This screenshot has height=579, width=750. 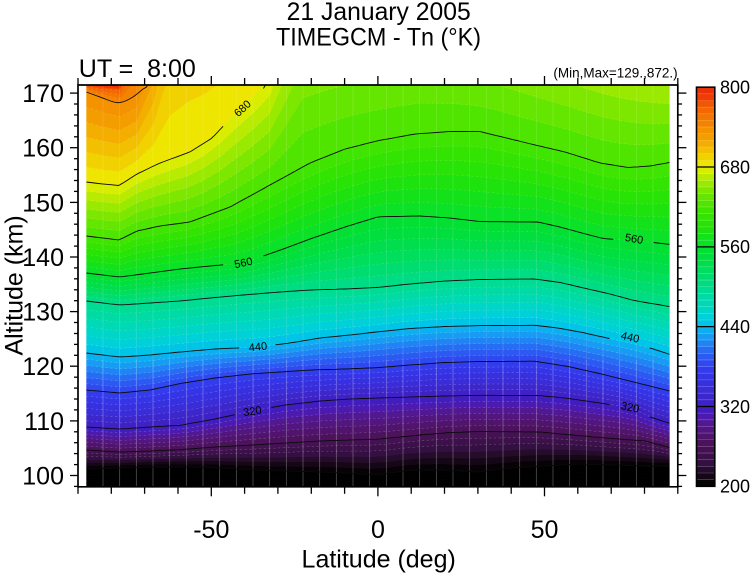 What do you see at coordinates (14, 285) in the screenshot?
I see `svg-text: Altitude (km)` at bounding box center [14, 285].